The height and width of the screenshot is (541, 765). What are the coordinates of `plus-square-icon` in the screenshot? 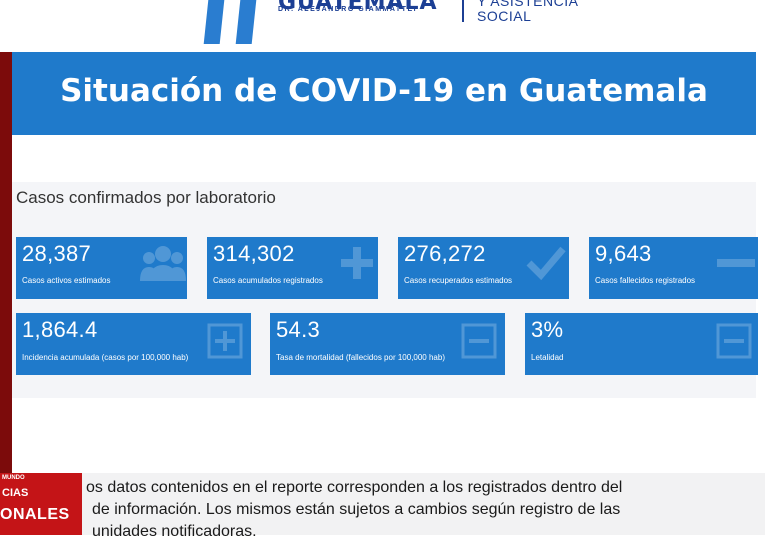 It's located at (225, 341).